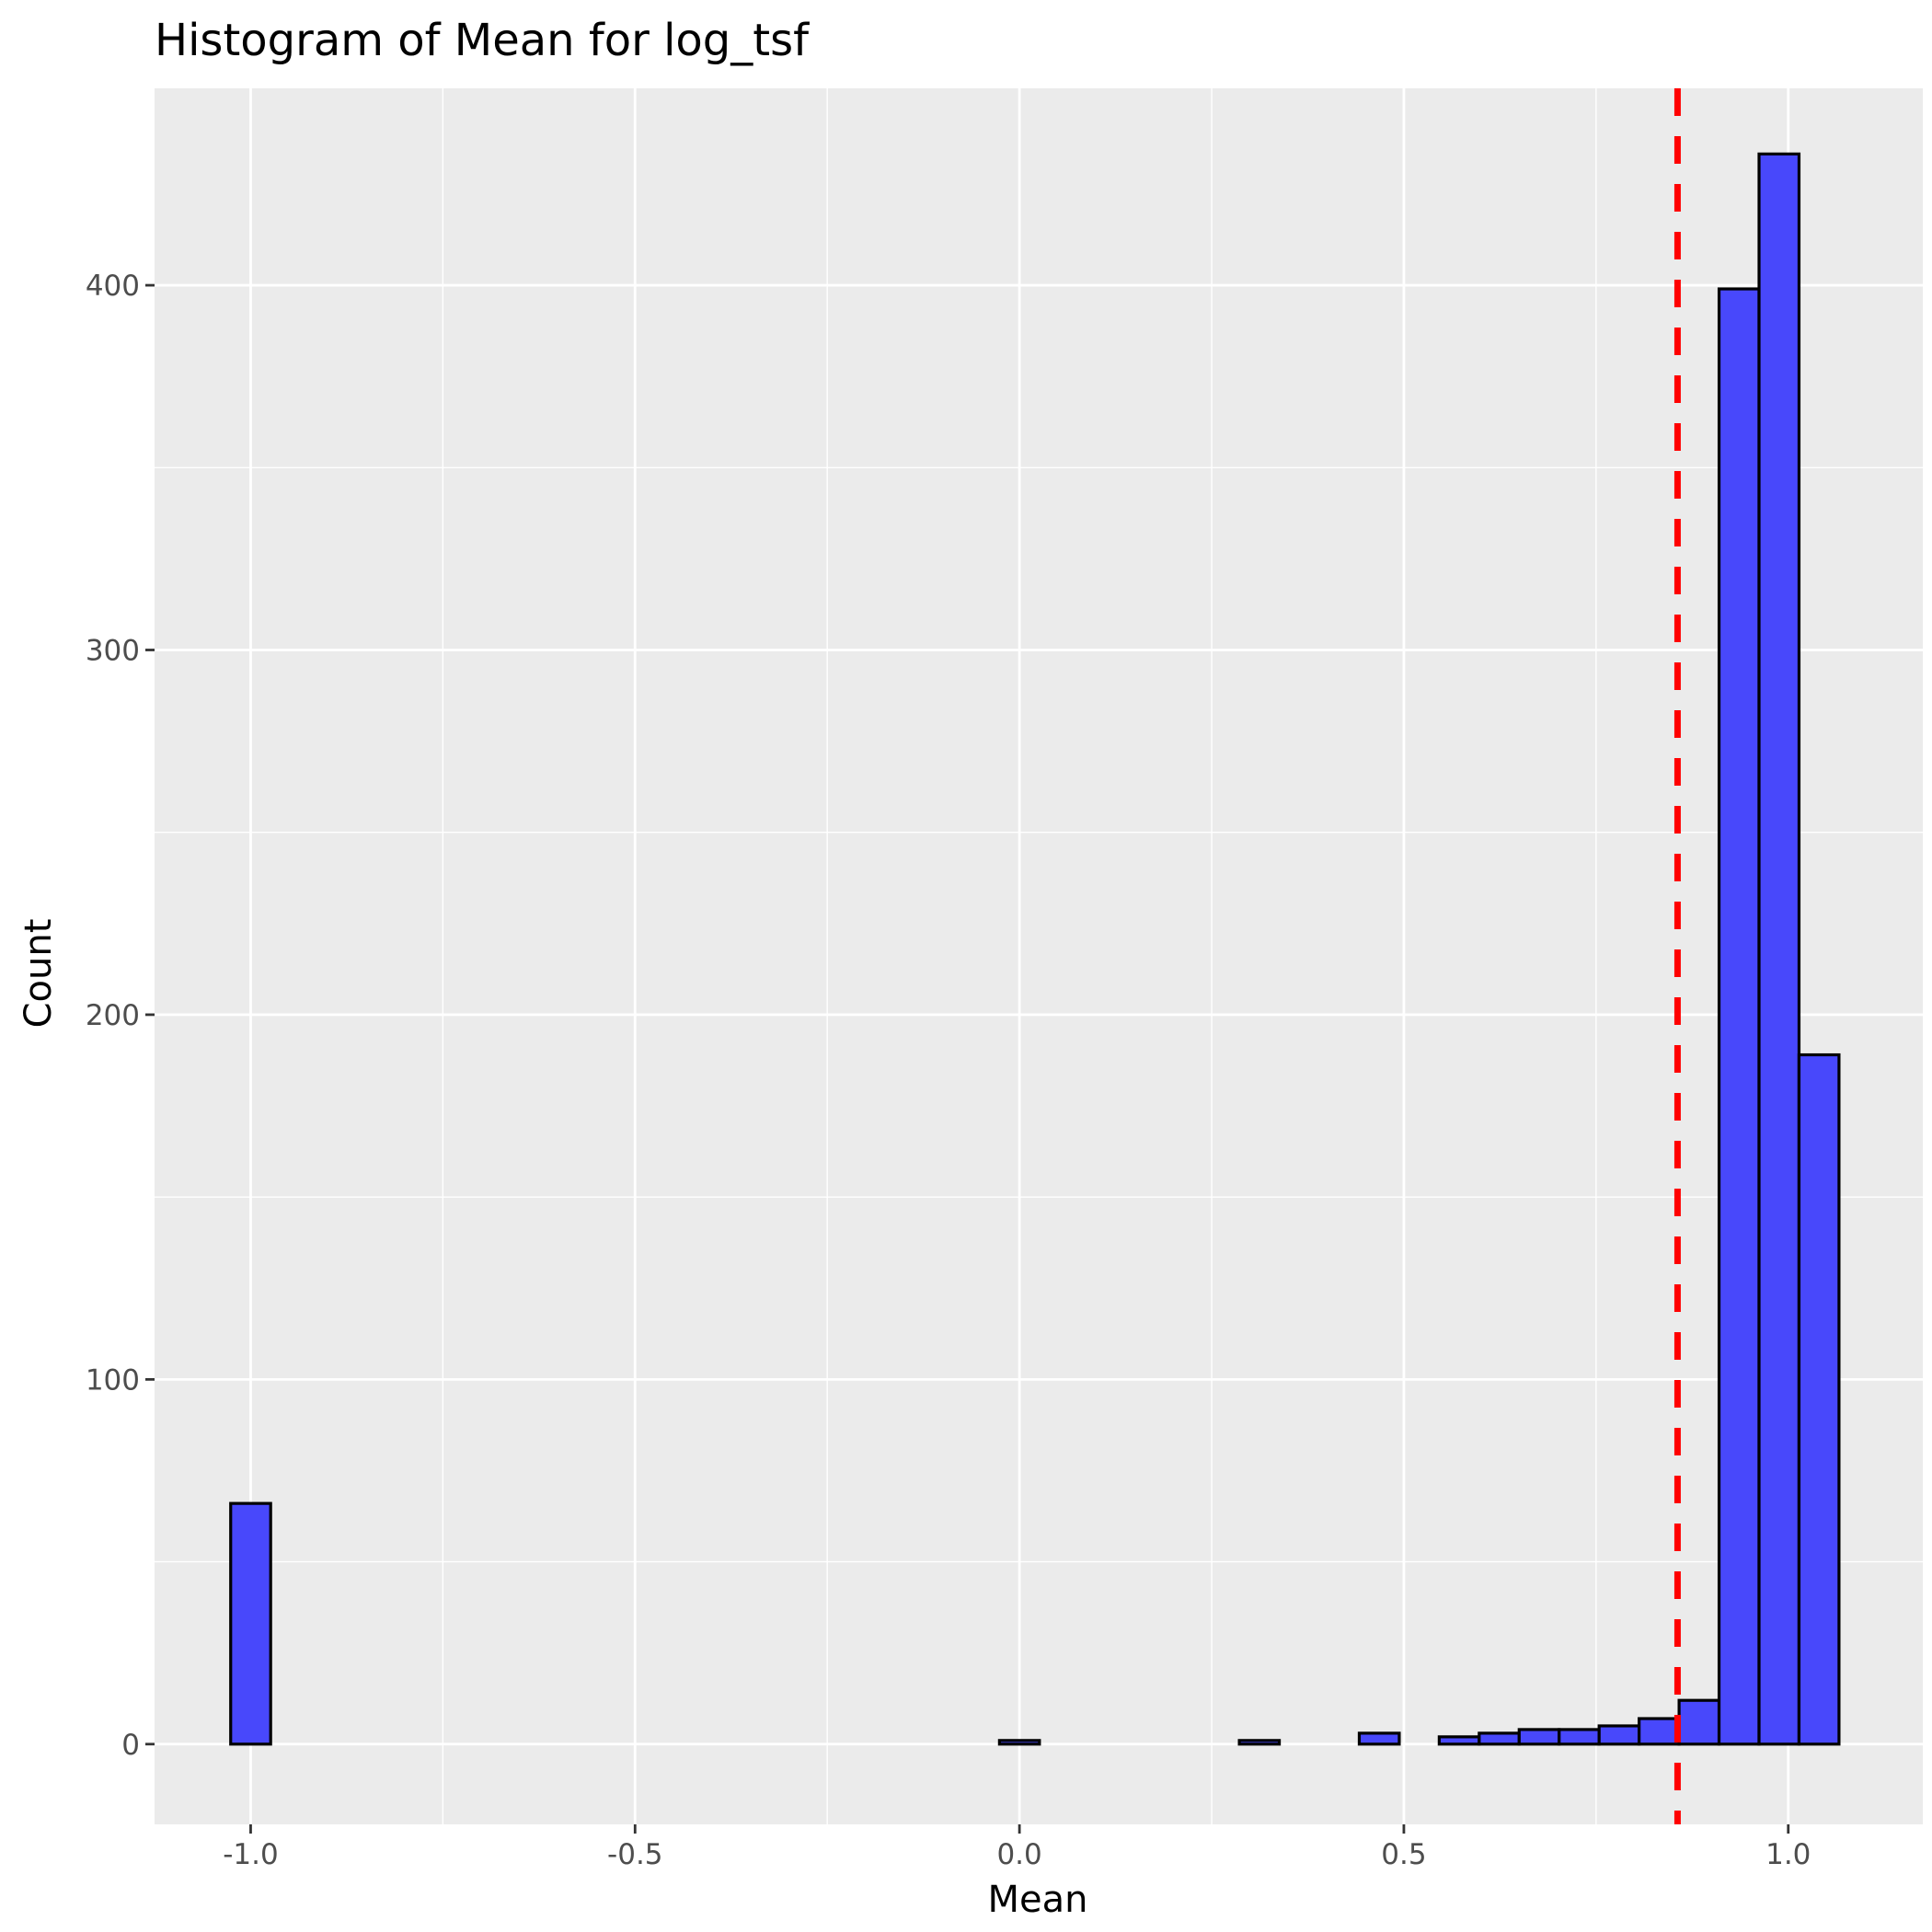 The width and height of the screenshot is (1932, 1932). Describe the element at coordinates (113, 1016) in the screenshot. I see `y-tick-label: 200` at that location.